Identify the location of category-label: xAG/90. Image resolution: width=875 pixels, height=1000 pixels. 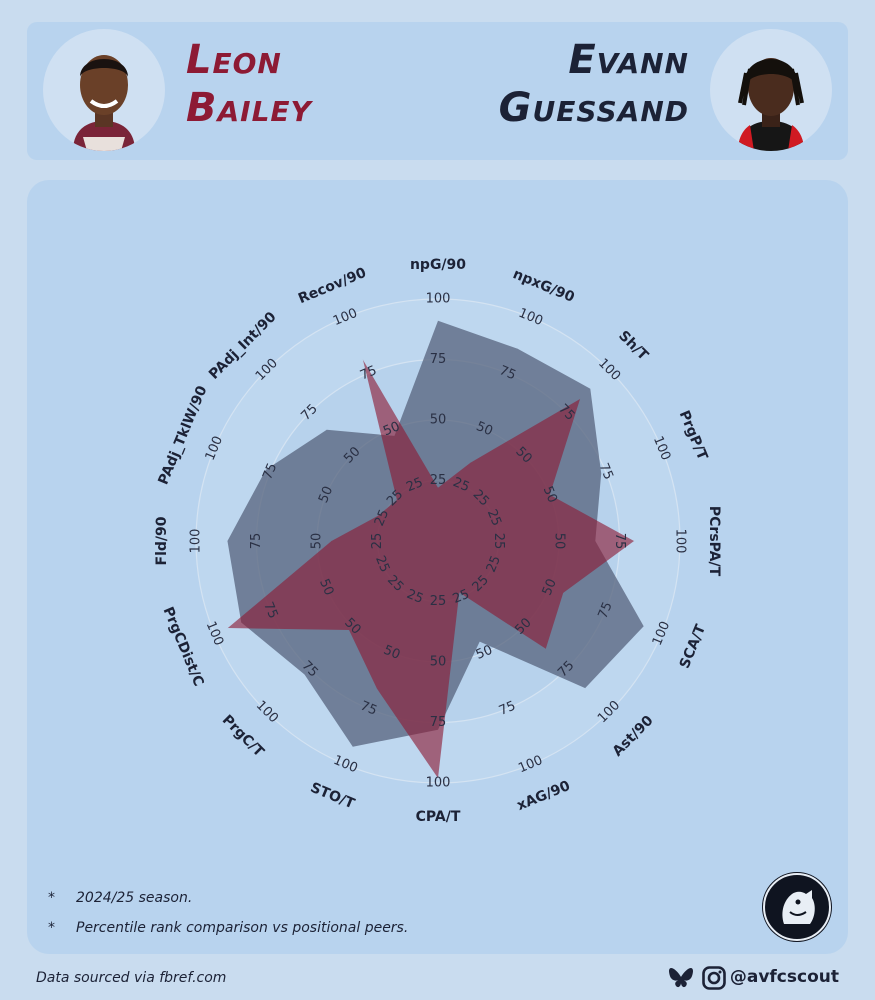
(544, 796).